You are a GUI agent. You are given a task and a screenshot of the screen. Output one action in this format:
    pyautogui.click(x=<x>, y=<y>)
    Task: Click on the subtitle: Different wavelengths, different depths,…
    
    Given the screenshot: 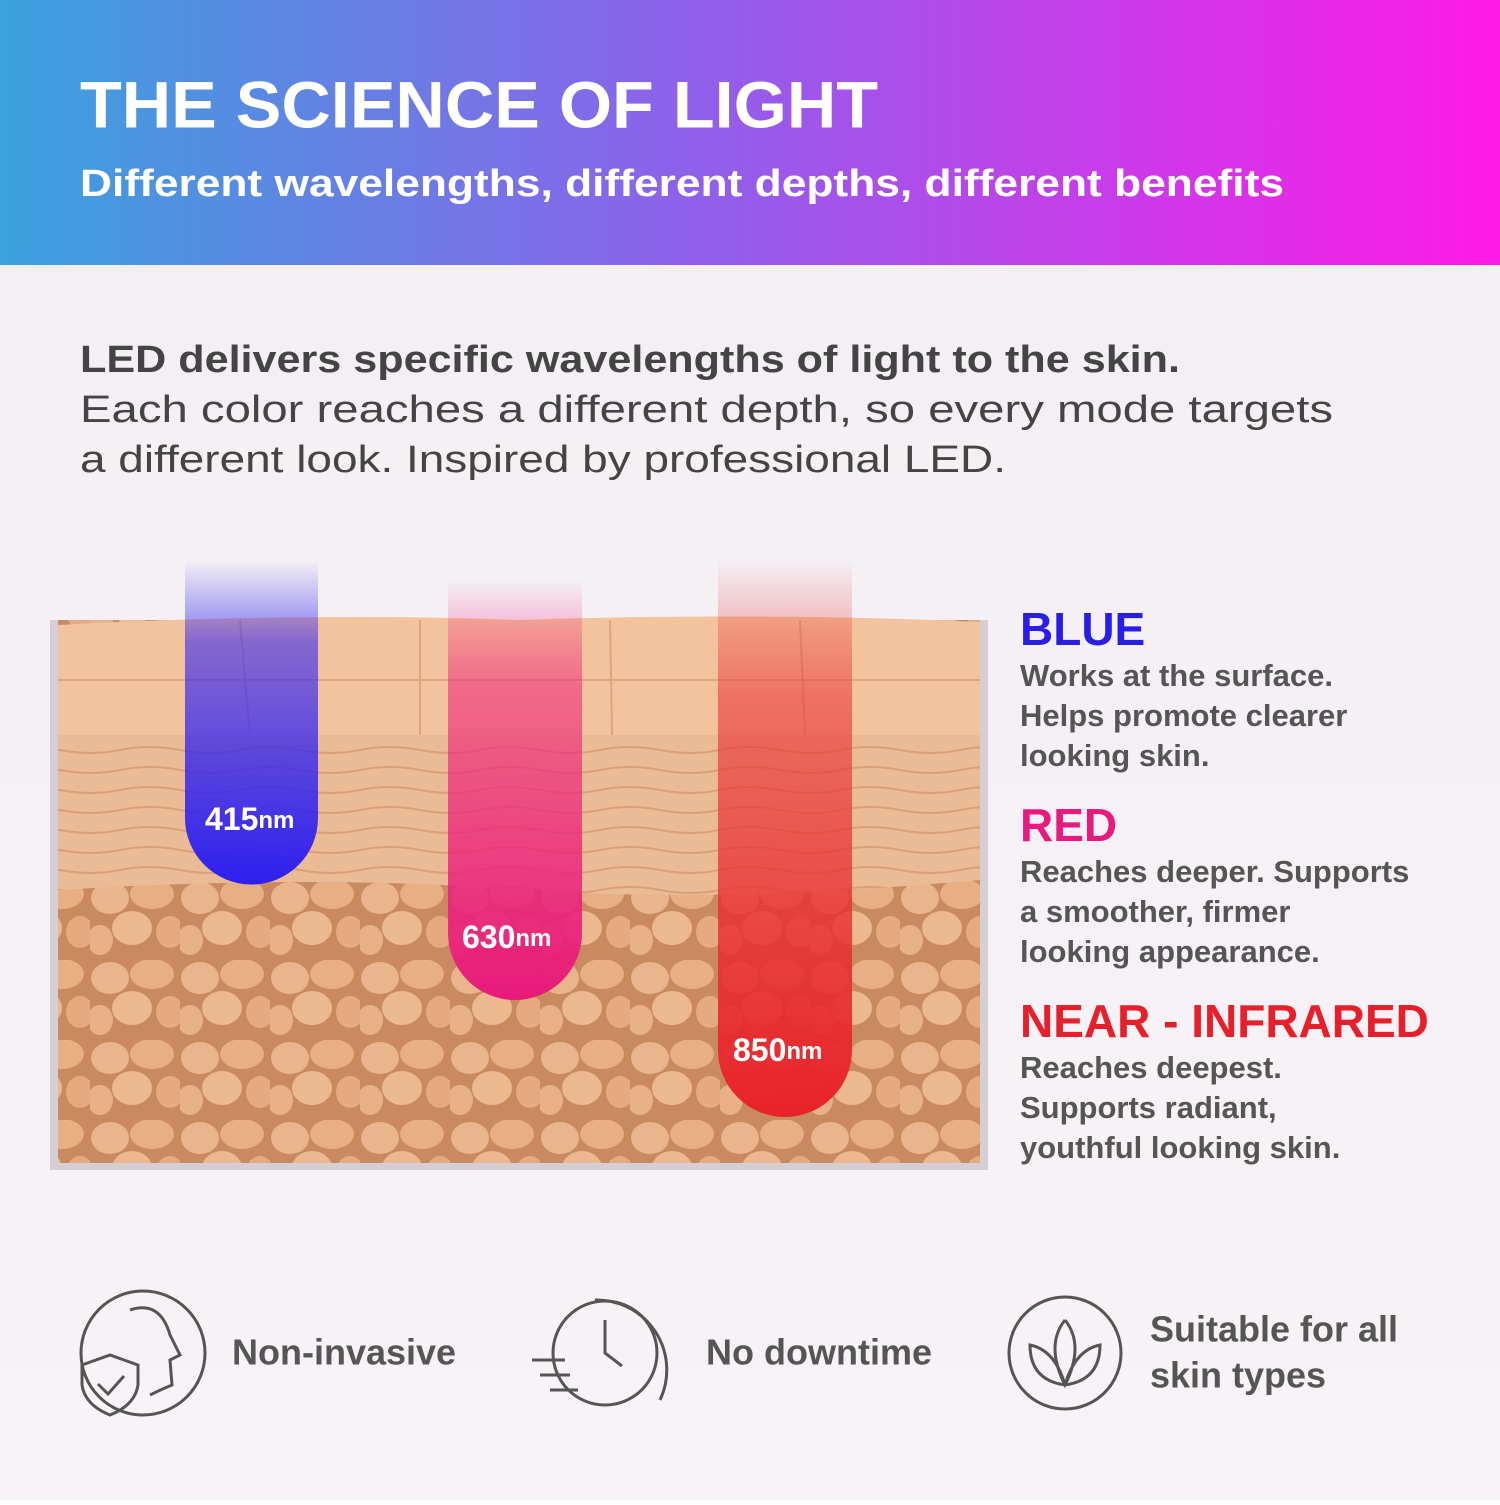 What is the action you would take?
    pyautogui.click(x=682, y=184)
    